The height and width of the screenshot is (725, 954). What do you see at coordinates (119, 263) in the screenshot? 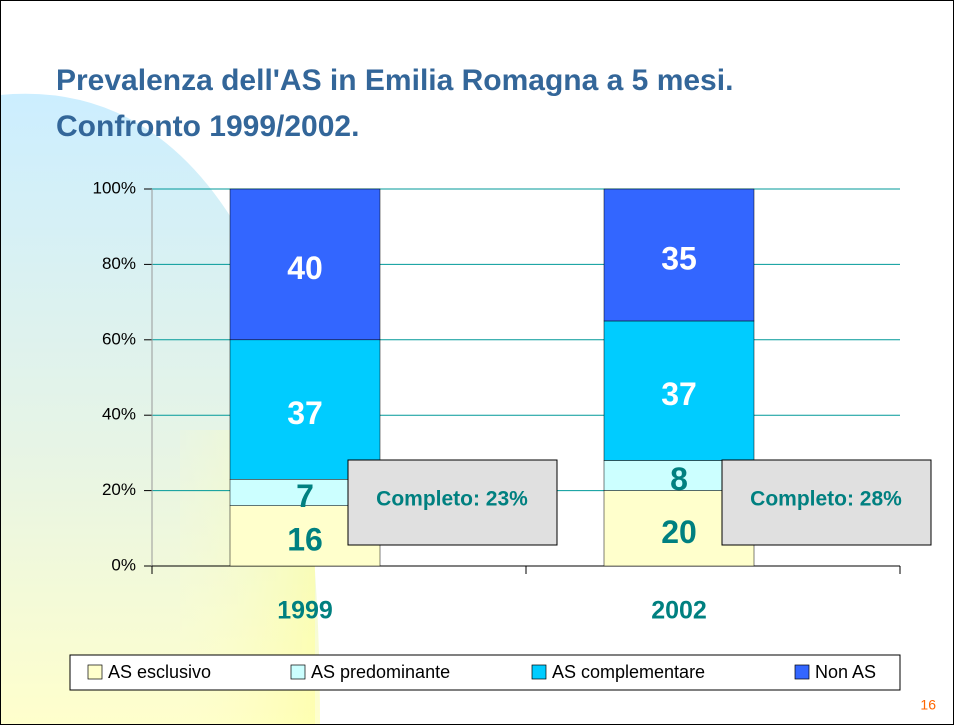
I see `y-tick-label: 80%` at bounding box center [119, 263].